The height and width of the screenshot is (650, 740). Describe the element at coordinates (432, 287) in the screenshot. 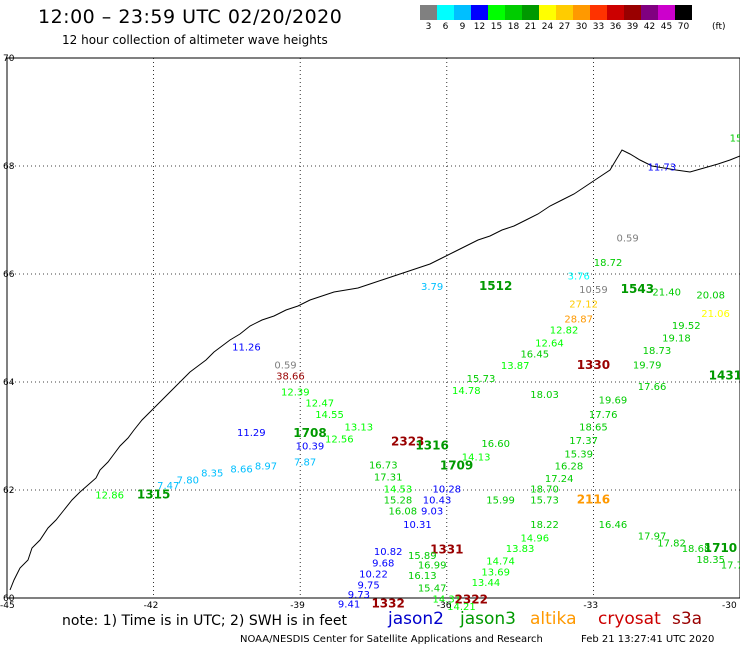

I see `wave-height-value: 3.79` at that location.